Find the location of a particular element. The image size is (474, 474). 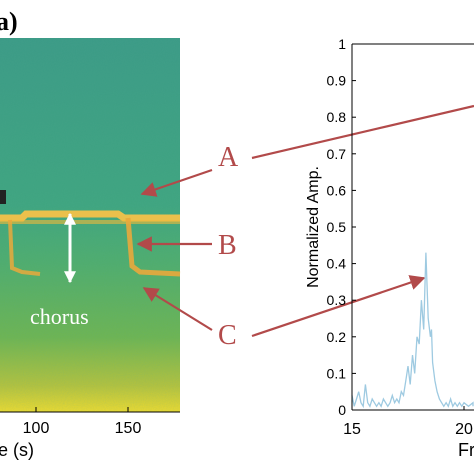

y-tick-label: 0.3 is located at coordinates (337, 300).